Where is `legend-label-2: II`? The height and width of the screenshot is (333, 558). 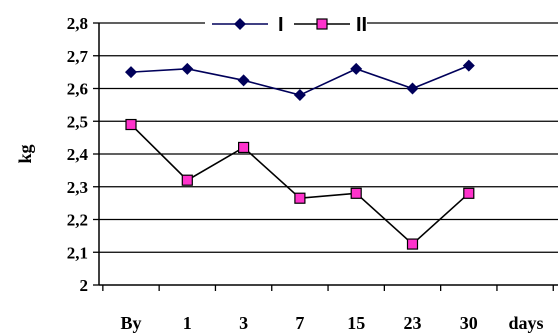 legend-label-2: II is located at coordinates (361, 25).